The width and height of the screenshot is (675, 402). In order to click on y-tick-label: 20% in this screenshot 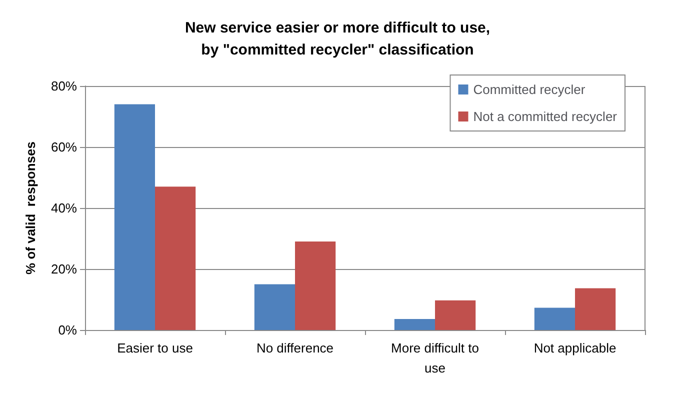, I will do `click(64, 269)`.